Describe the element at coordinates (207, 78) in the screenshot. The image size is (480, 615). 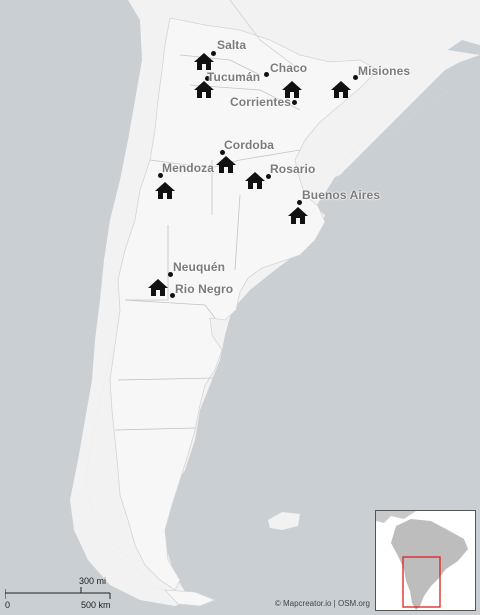
I see `city-dot-tucuman` at that location.